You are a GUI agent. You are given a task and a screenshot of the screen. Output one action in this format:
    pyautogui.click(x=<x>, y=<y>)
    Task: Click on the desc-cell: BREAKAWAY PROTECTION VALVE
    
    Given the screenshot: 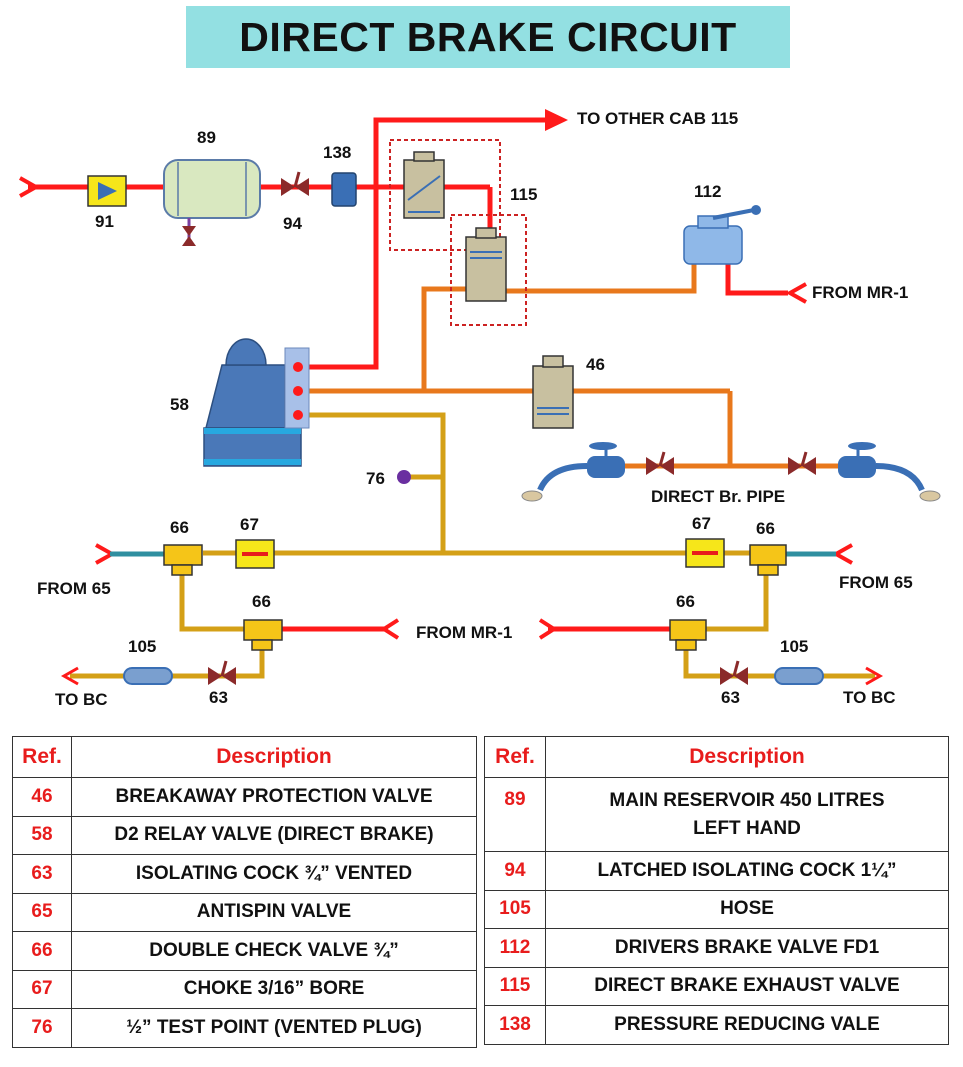 What is the action you would take?
    pyautogui.click(x=274, y=797)
    